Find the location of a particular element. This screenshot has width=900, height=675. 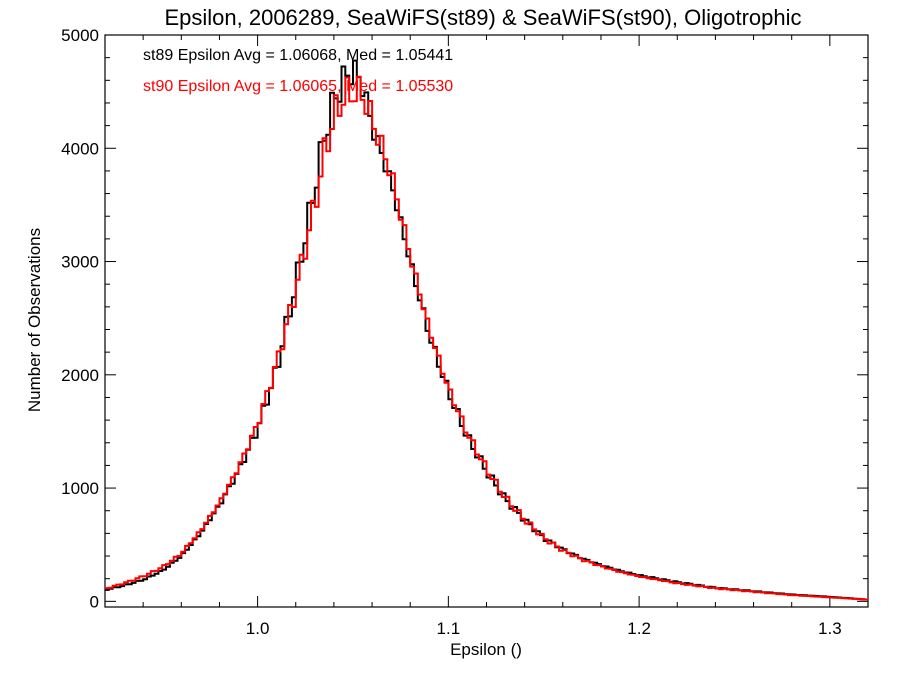

x-tick-label: 1.1 is located at coordinates (449, 628).